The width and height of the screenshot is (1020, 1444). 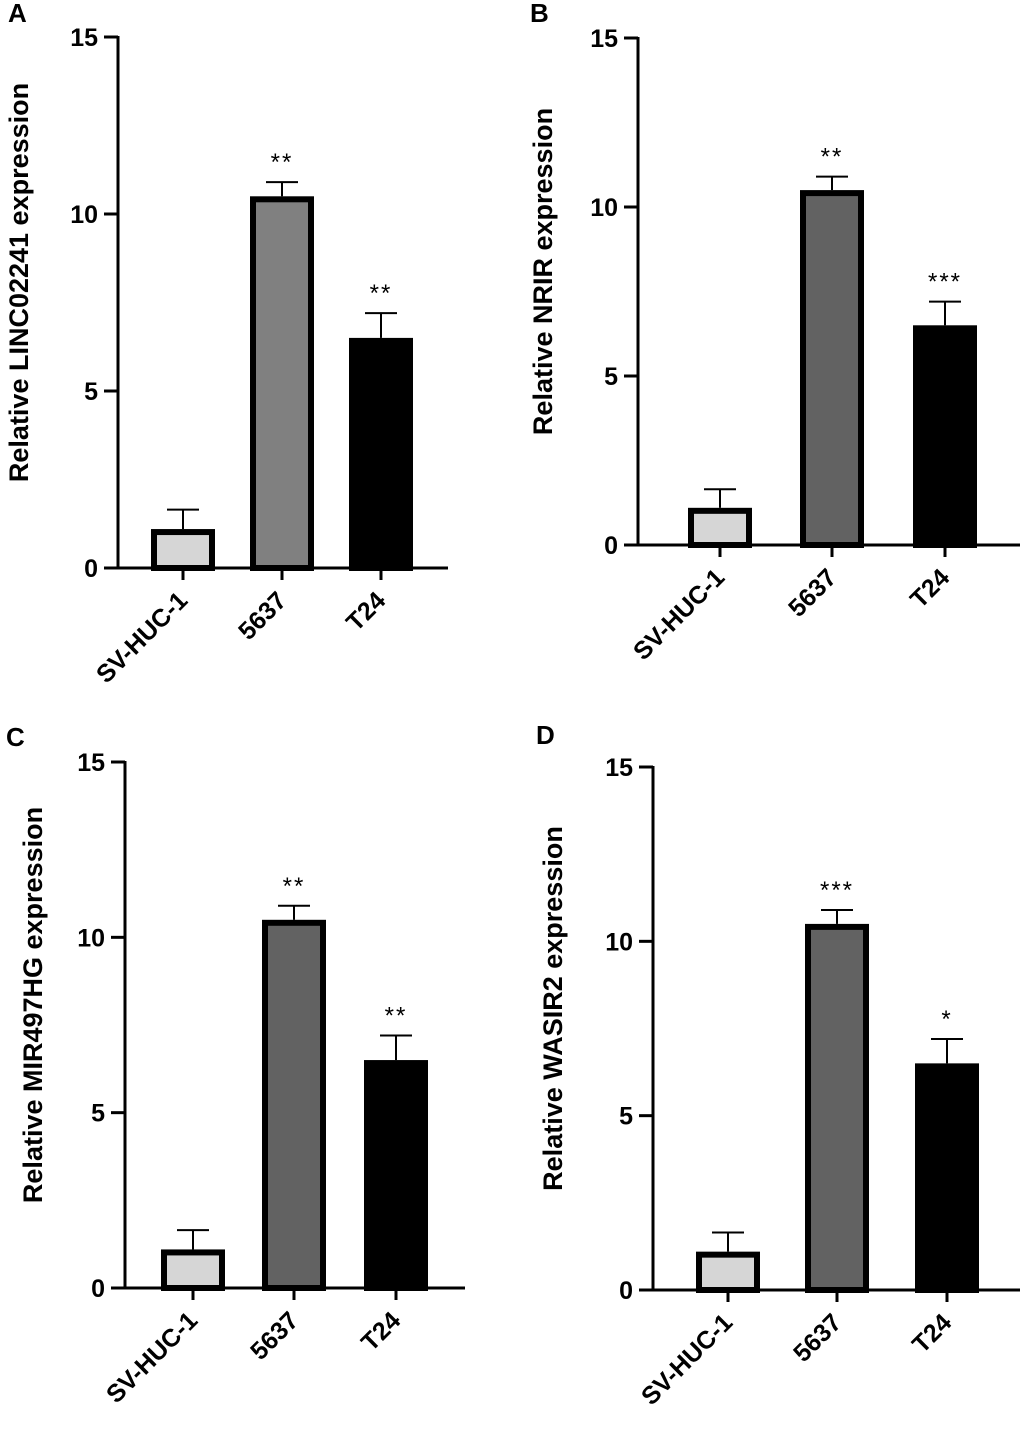 What do you see at coordinates (946, 1019) in the screenshot?
I see `significance-label: *` at bounding box center [946, 1019].